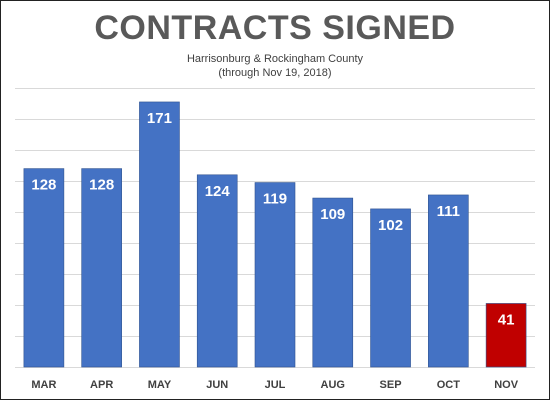  Describe the element at coordinates (506, 319) in the screenshot. I see `data-label-nov: 41` at that location.